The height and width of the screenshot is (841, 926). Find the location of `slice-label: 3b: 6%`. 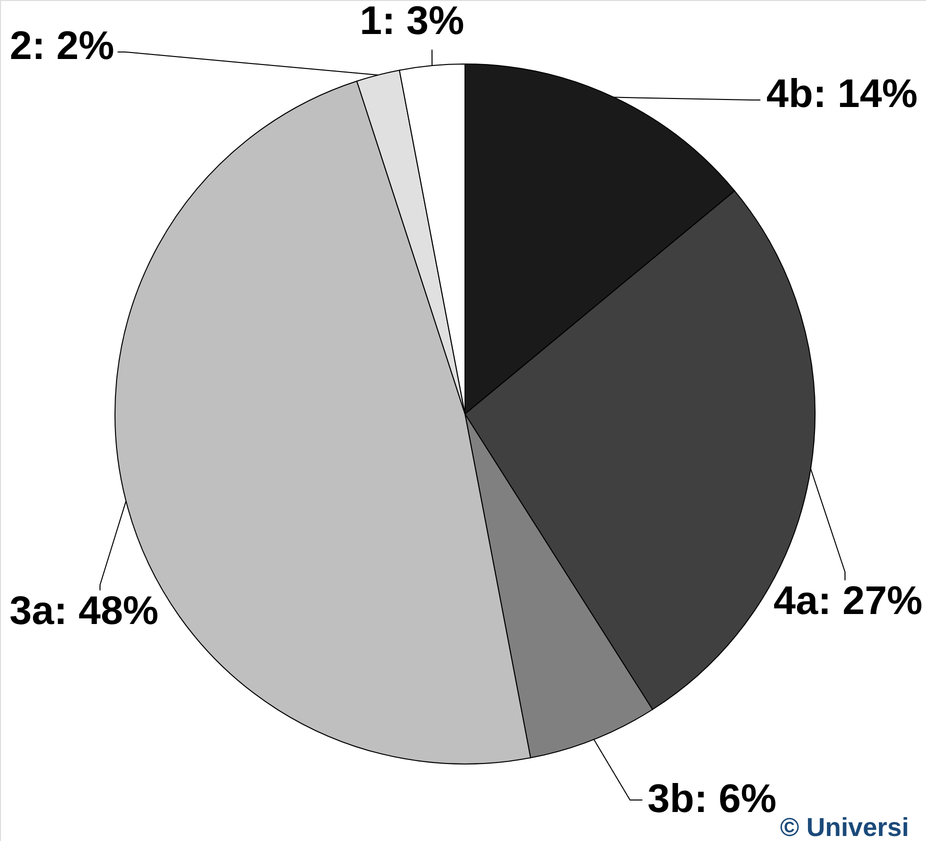

slice-label: 3b: 6% is located at coordinates (712, 799).